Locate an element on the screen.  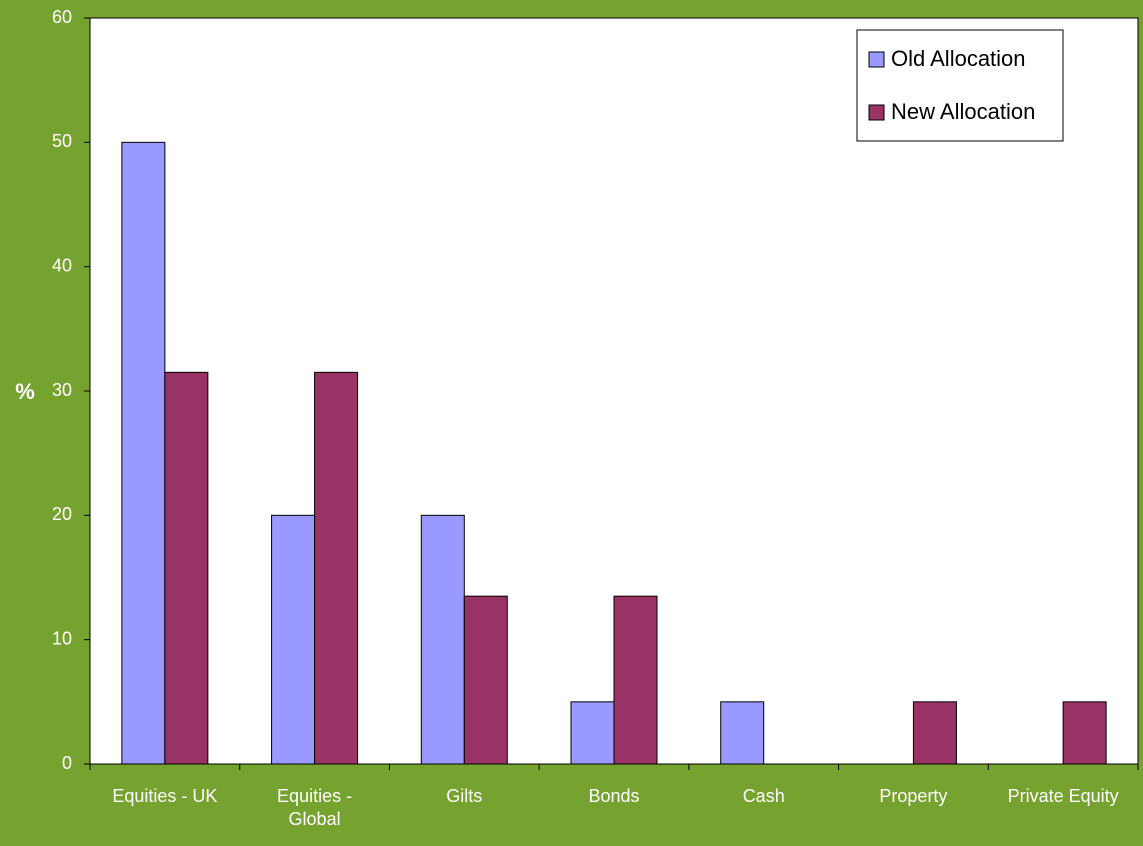
y-tick-label: 30 is located at coordinates (62, 390).